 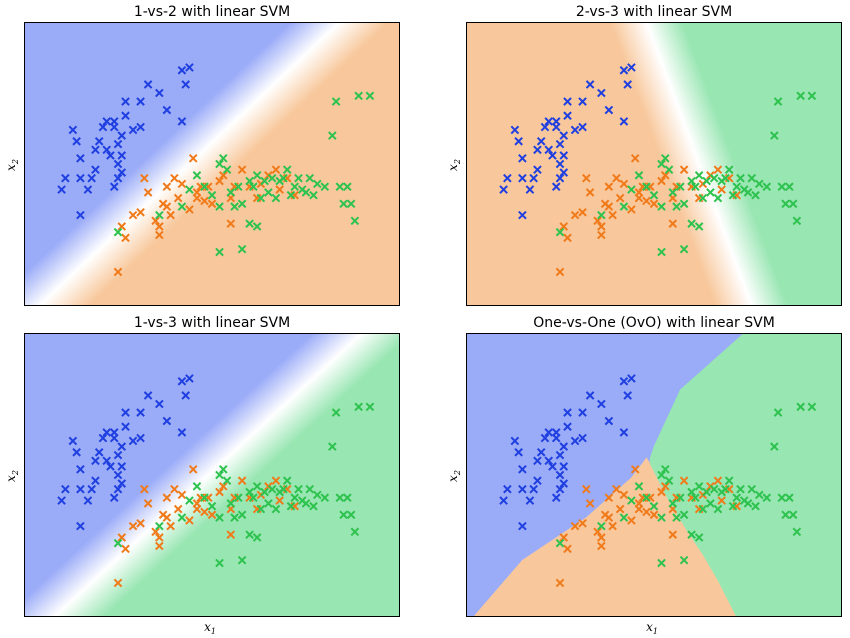 What do you see at coordinates (12, 165) in the screenshot?
I see `y-axis-label-top-left: x2` at bounding box center [12, 165].